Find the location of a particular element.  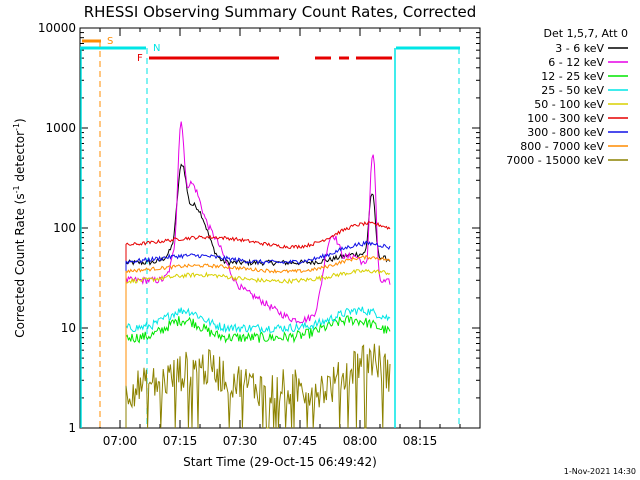

x-tick-label: 07:30 is located at coordinates (240, 441).